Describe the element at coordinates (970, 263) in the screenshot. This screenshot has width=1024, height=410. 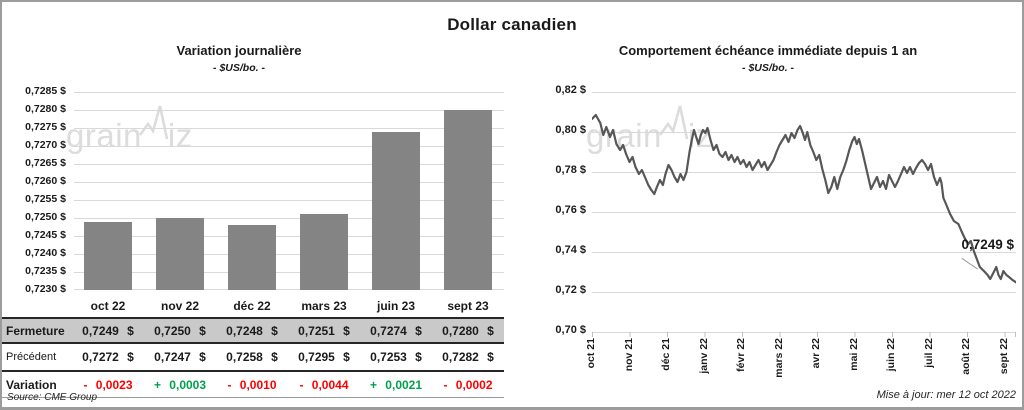
I see `annotation-leader-line` at that location.